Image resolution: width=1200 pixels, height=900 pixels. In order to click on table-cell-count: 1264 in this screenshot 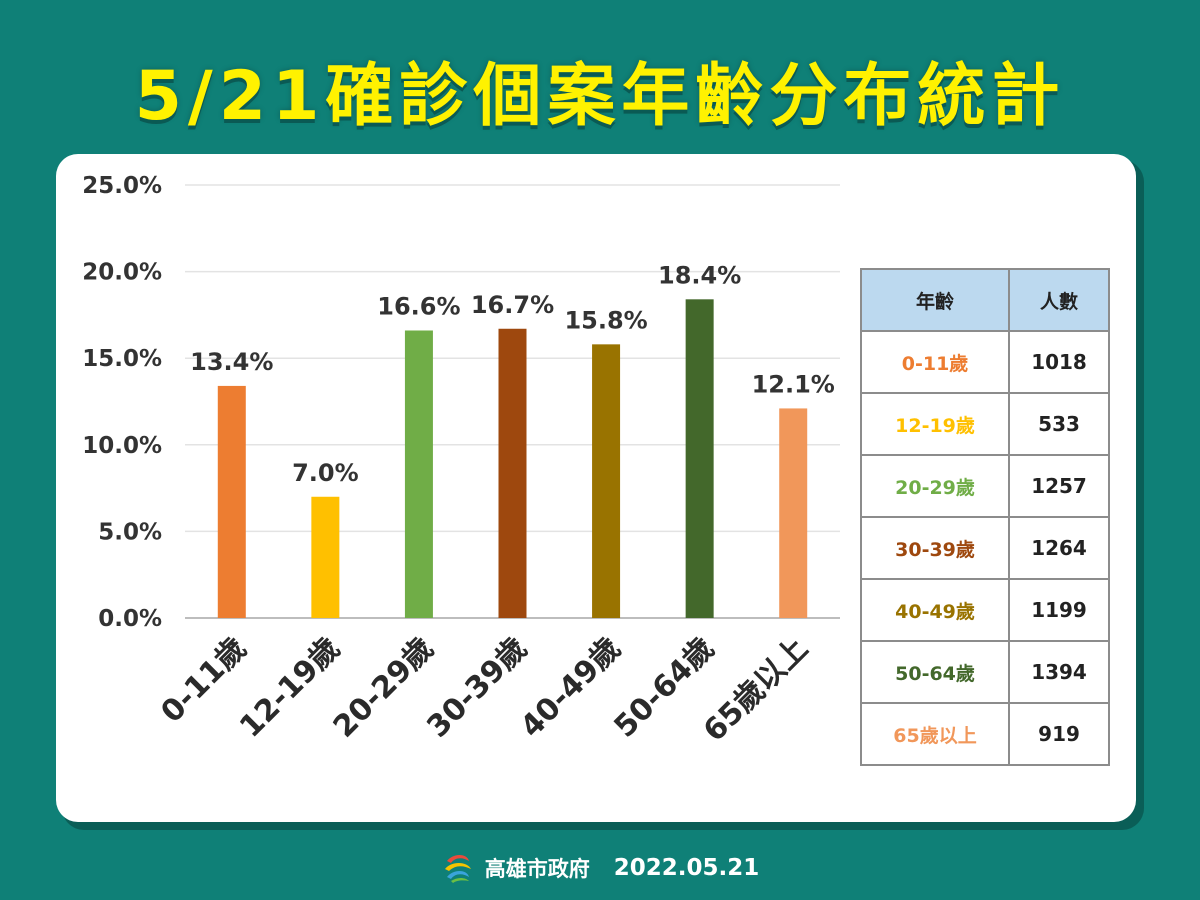, I will do `click(1059, 548)`.